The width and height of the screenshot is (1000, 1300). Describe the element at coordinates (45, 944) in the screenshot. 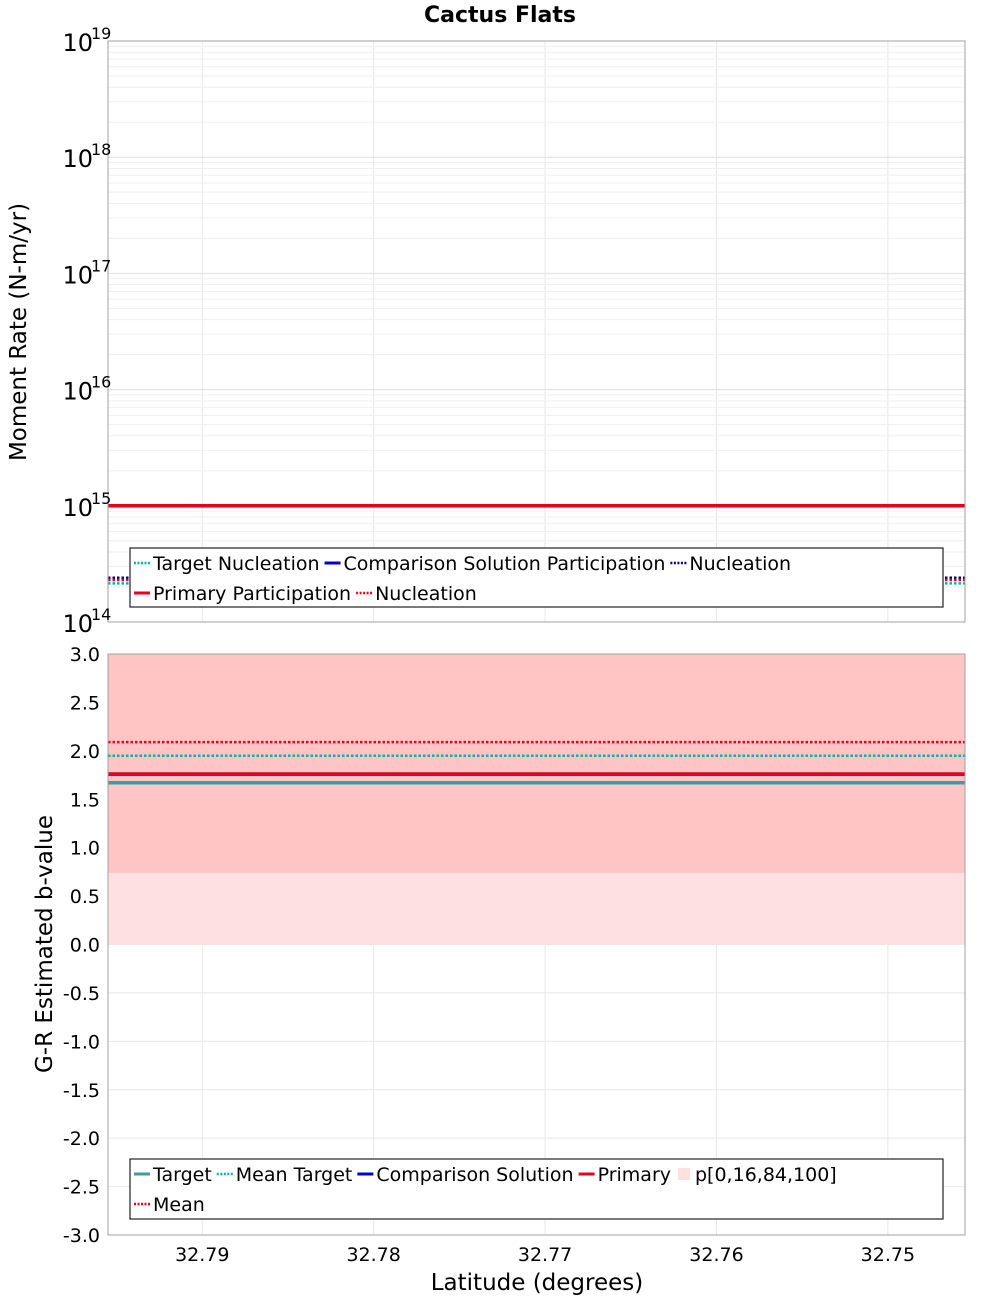

I see `bottom-y-axis-title: G-R Estimated b-value` at that location.